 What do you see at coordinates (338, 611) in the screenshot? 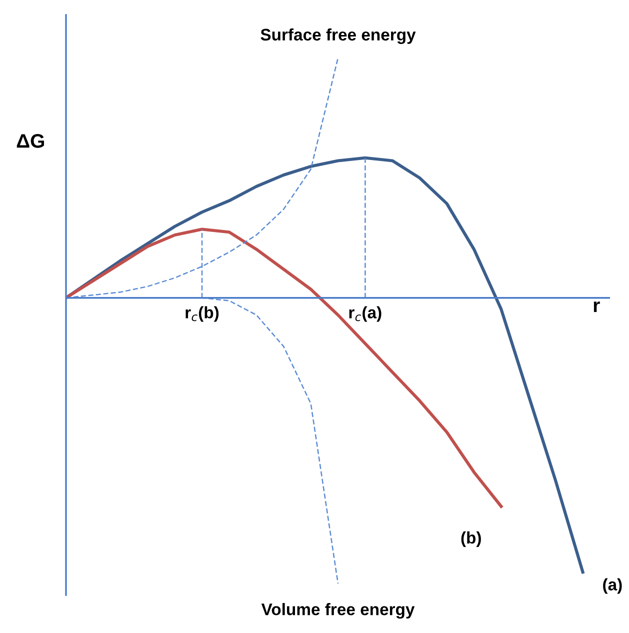
I see `series-label: Volume free energy` at bounding box center [338, 611].